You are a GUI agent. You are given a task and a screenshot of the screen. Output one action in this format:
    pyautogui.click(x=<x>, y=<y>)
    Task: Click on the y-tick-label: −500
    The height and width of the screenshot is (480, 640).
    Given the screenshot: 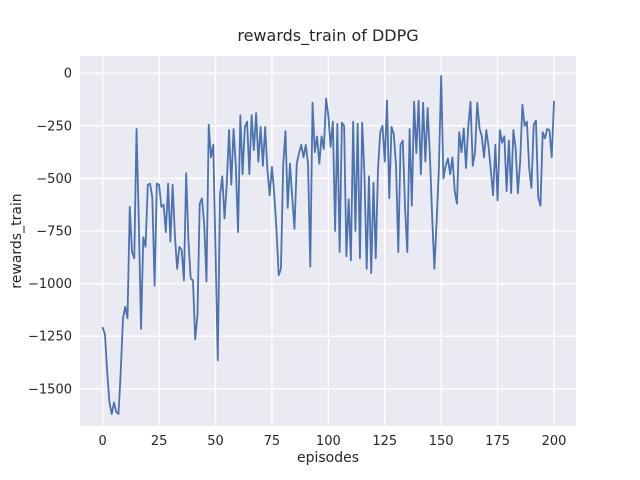 What is the action you would take?
    pyautogui.click(x=54, y=179)
    